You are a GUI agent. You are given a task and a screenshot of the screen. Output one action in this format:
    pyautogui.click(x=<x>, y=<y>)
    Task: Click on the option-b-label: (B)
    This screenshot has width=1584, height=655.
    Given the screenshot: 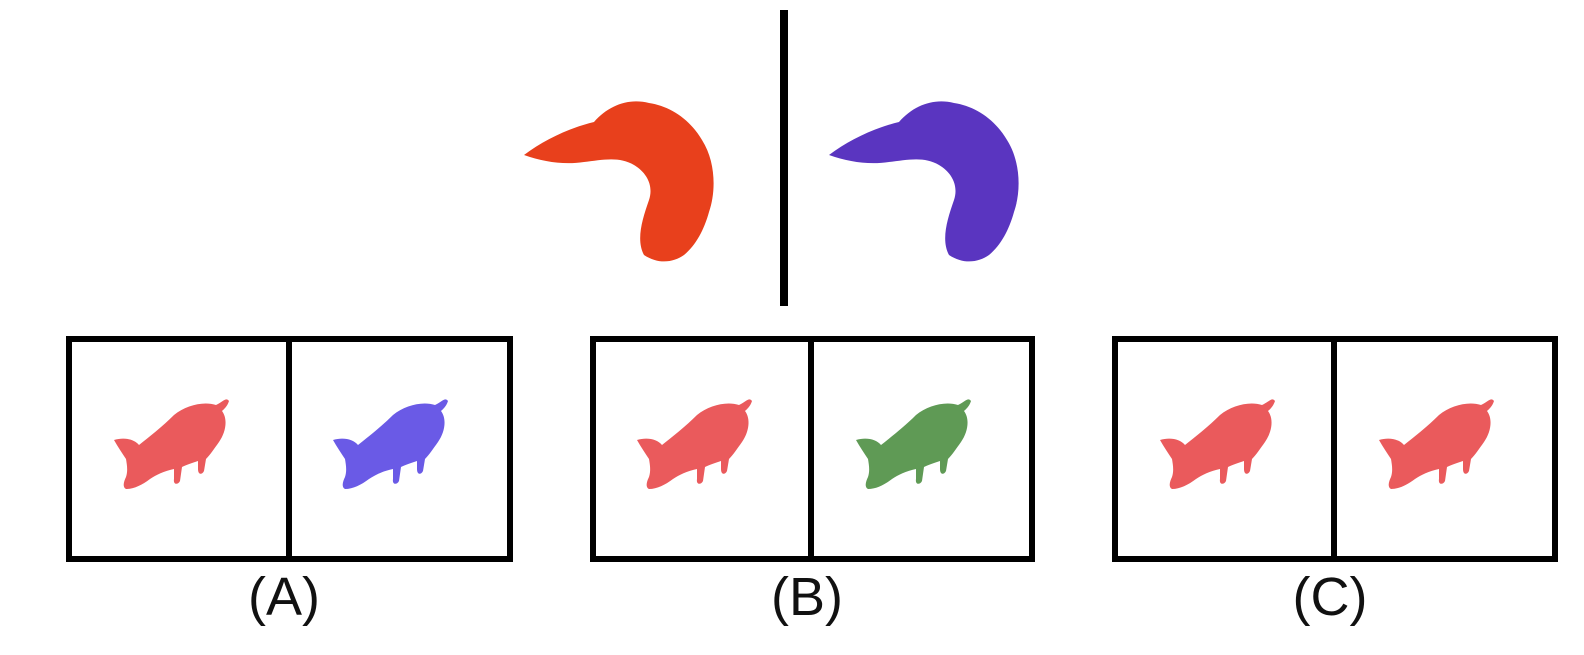 What is the action you would take?
    pyautogui.click(x=807, y=597)
    